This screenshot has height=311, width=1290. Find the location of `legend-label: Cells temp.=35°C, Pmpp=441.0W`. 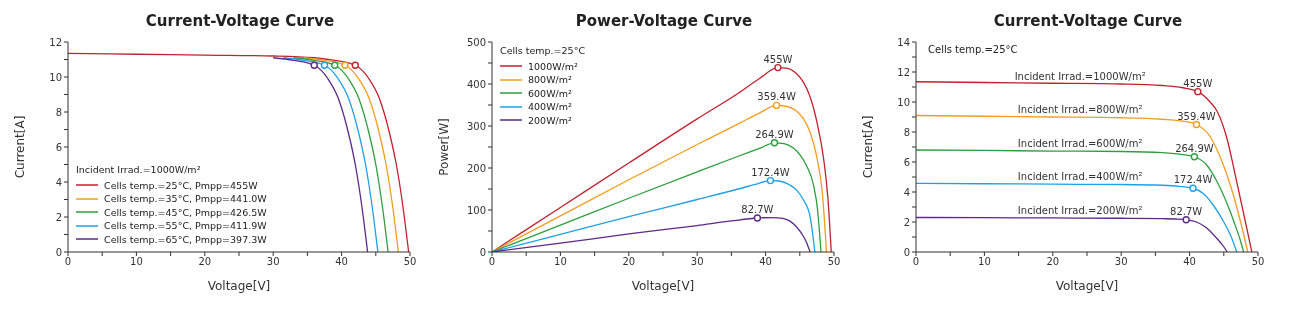

legend-label: Cells temp.=35°C, Pmpp=441.0W is located at coordinates (185, 199).